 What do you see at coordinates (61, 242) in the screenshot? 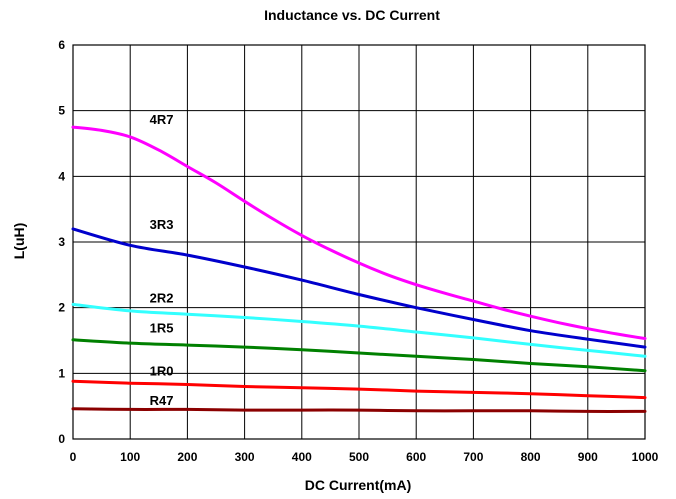
I see `y-tick-label: 3` at bounding box center [61, 242].